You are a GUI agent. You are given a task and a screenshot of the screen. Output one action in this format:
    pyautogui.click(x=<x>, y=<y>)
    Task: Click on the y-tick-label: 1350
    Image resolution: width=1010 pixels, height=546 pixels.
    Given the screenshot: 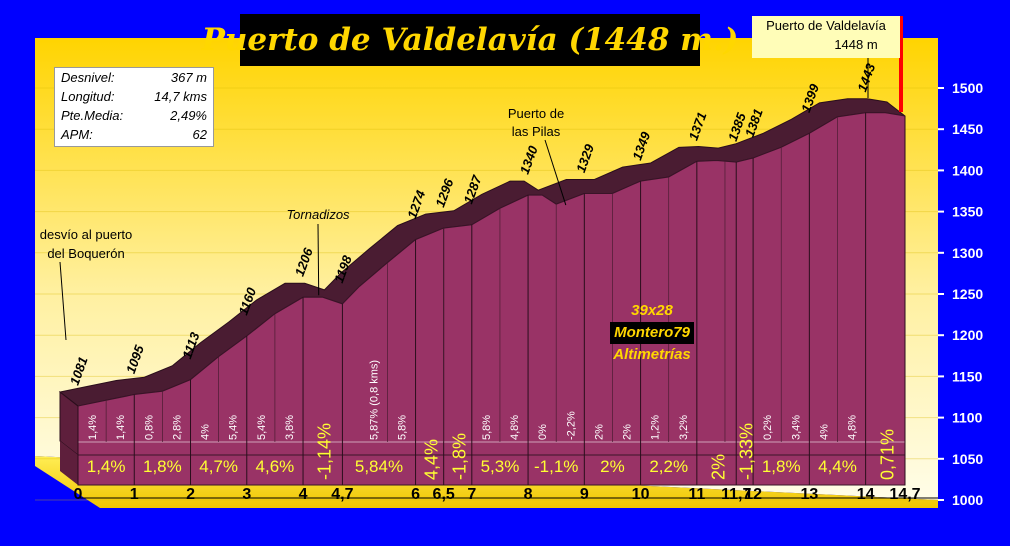 What is the action you would take?
    pyautogui.click(x=967, y=212)
    